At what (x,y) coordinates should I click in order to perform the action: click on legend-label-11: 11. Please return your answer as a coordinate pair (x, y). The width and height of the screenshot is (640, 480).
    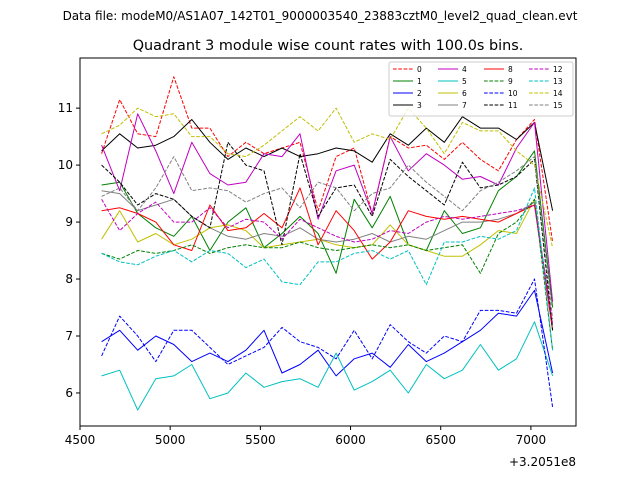
    Looking at the image, I should click on (513, 105).